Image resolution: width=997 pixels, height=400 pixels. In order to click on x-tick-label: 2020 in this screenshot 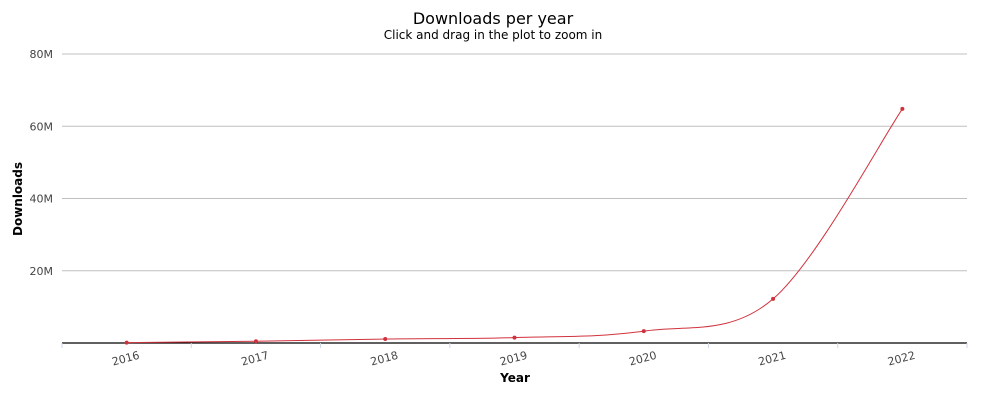, I will do `click(643, 359)`.